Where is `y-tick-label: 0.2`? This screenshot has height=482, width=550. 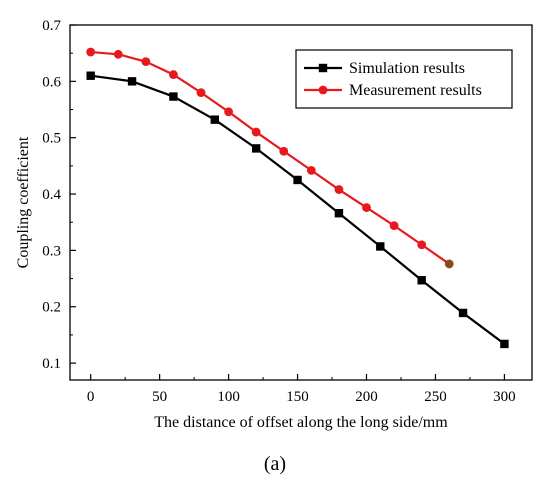
y-tick-label: 0.2 is located at coordinates (51, 308).